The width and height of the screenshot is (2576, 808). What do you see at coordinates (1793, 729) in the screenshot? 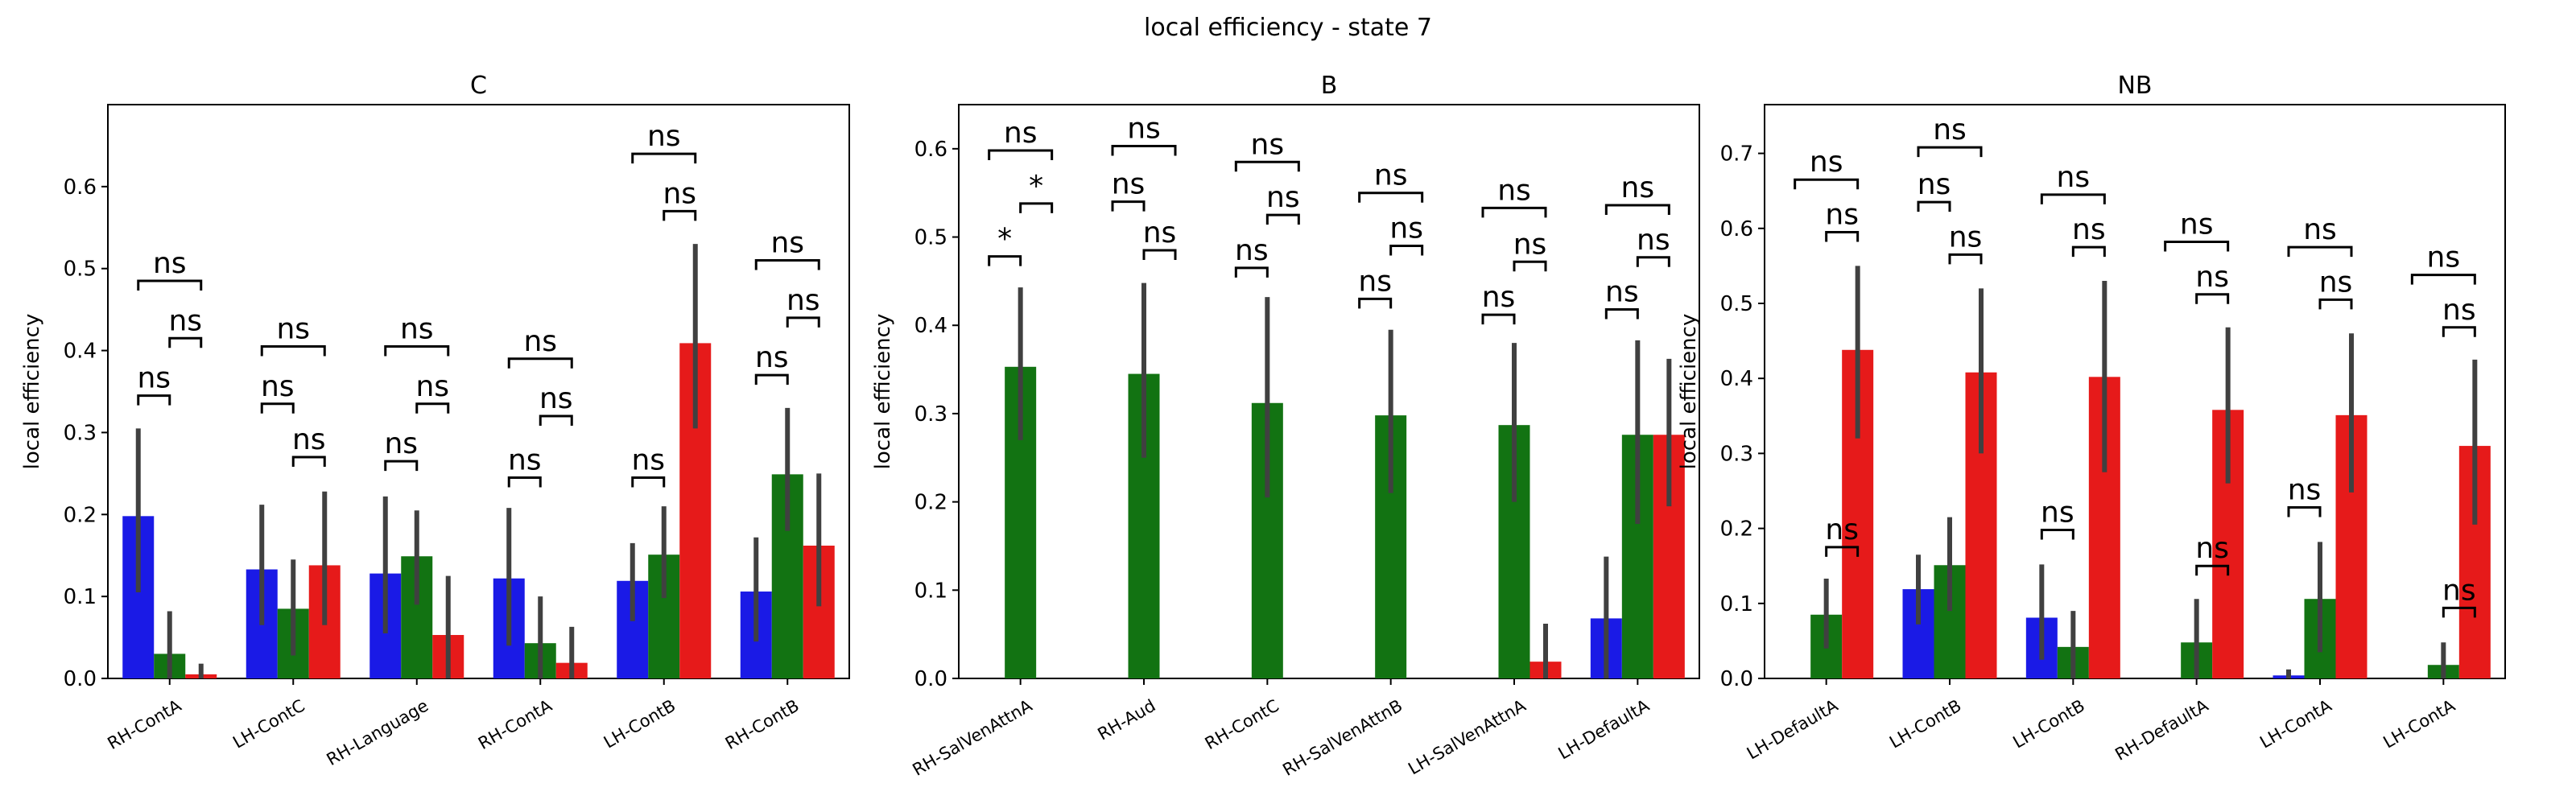
I see `x-tick-label: LH-DefaultA` at bounding box center [1793, 729].